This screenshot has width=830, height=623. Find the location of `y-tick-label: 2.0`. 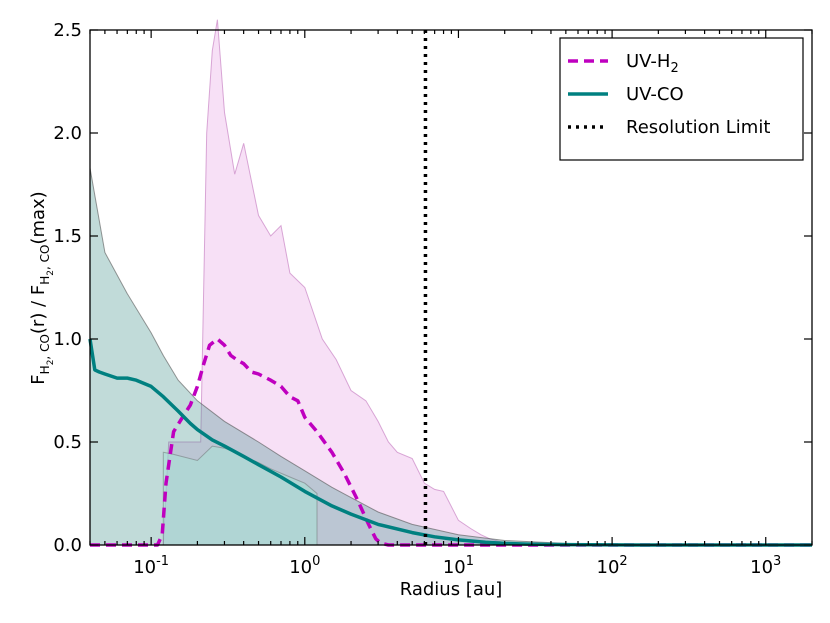

y-tick-label: 2.0 is located at coordinates (67, 133).